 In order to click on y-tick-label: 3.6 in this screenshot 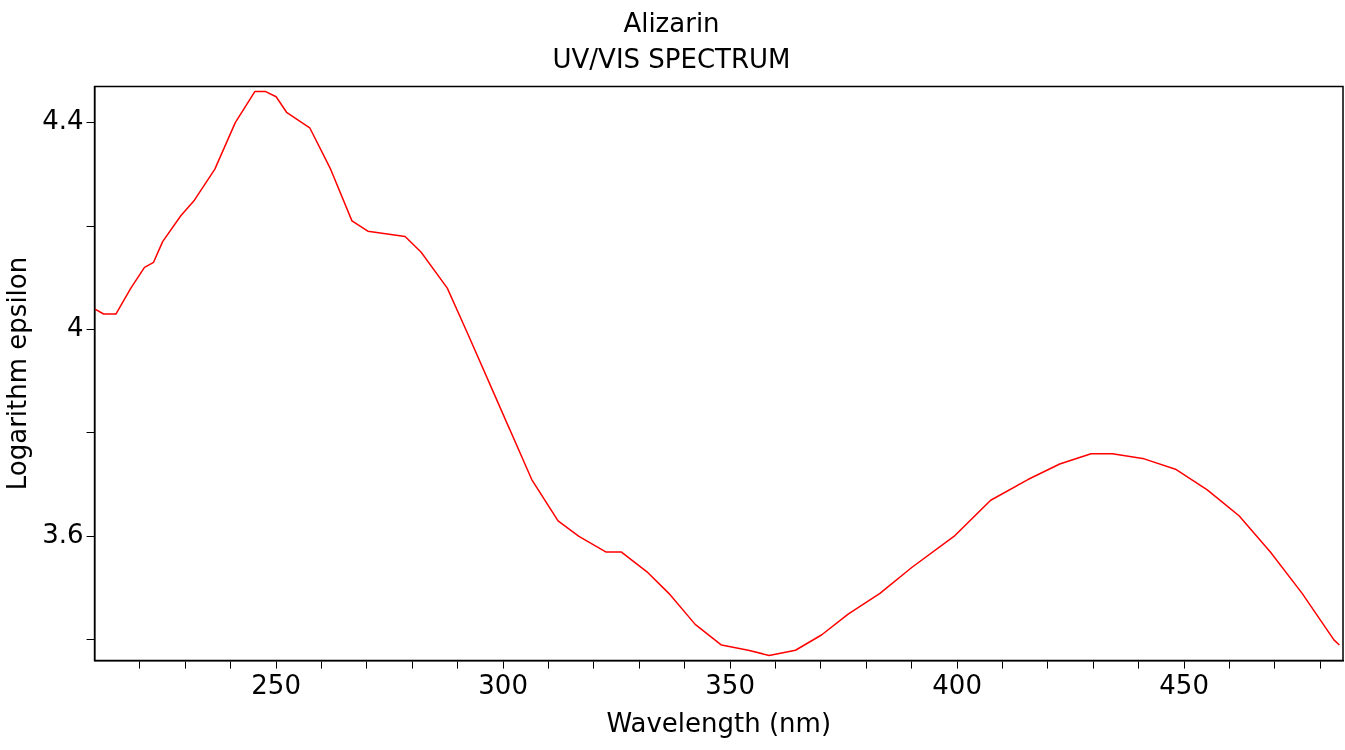, I will do `click(63, 534)`.